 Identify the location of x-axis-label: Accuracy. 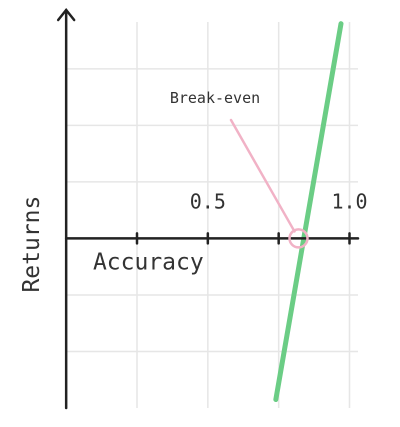
(148, 262).